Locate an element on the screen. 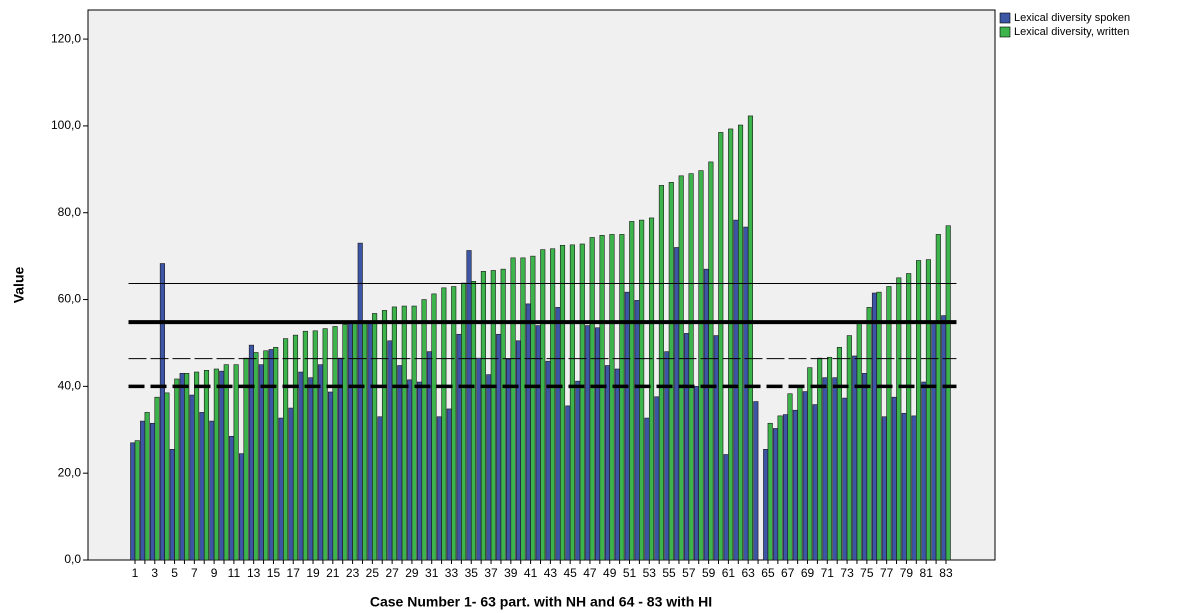 Image resolution: width=1185 pixels, height=613 pixels. y-tick-label: 0,0 is located at coordinates (72, 559).